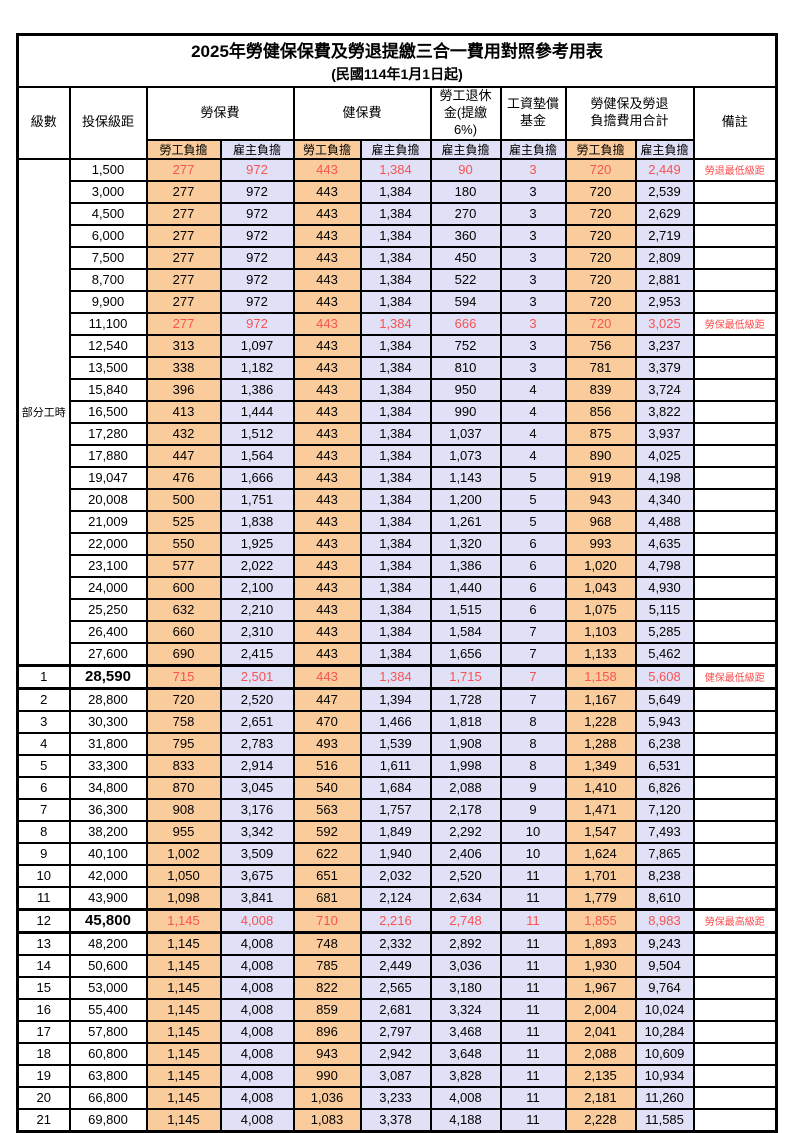 Image resolution: width=791 pixels, height=1133 pixels. What do you see at coordinates (327, 787) in the screenshot?
I see `cell-health-employee: 540` at bounding box center [327, 787].